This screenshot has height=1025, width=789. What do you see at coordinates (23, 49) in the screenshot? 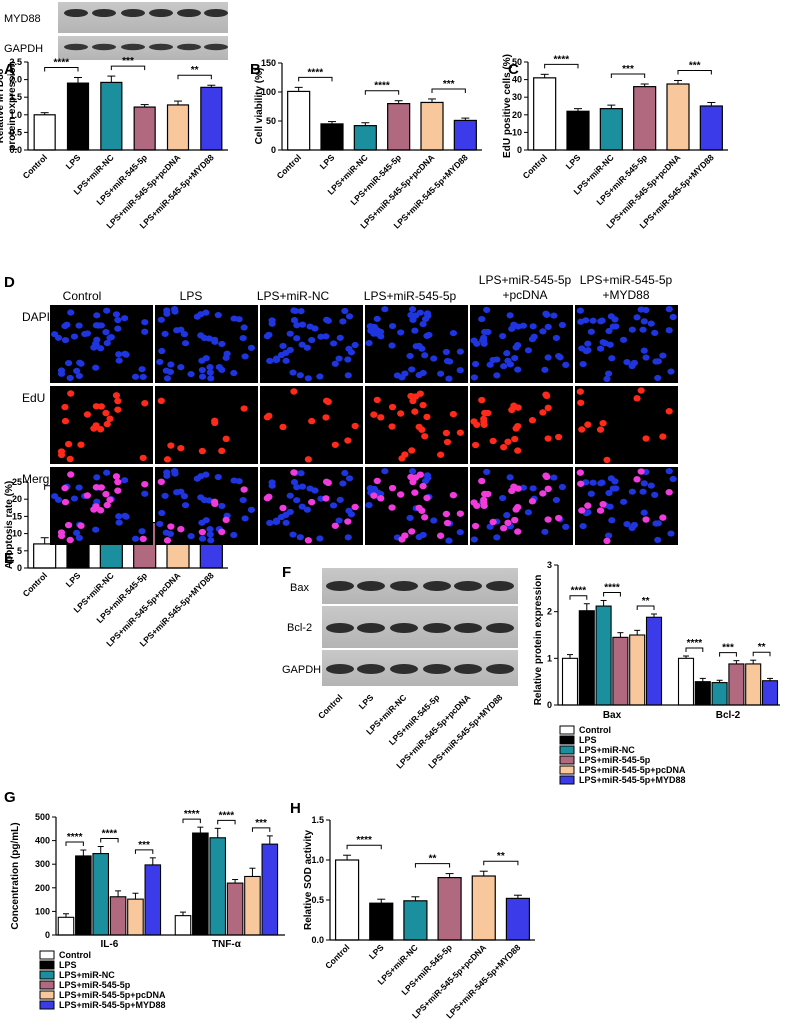
I see `blot-label-gapdh: GAPDH` at bounding box center [23, 49].